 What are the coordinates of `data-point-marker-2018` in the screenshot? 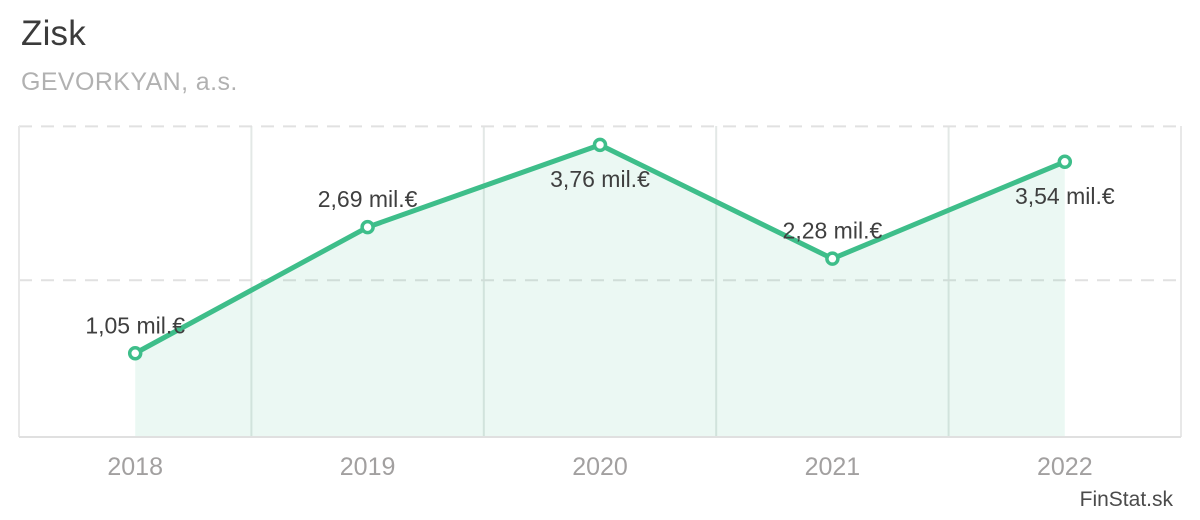 It's located at (135, 353).